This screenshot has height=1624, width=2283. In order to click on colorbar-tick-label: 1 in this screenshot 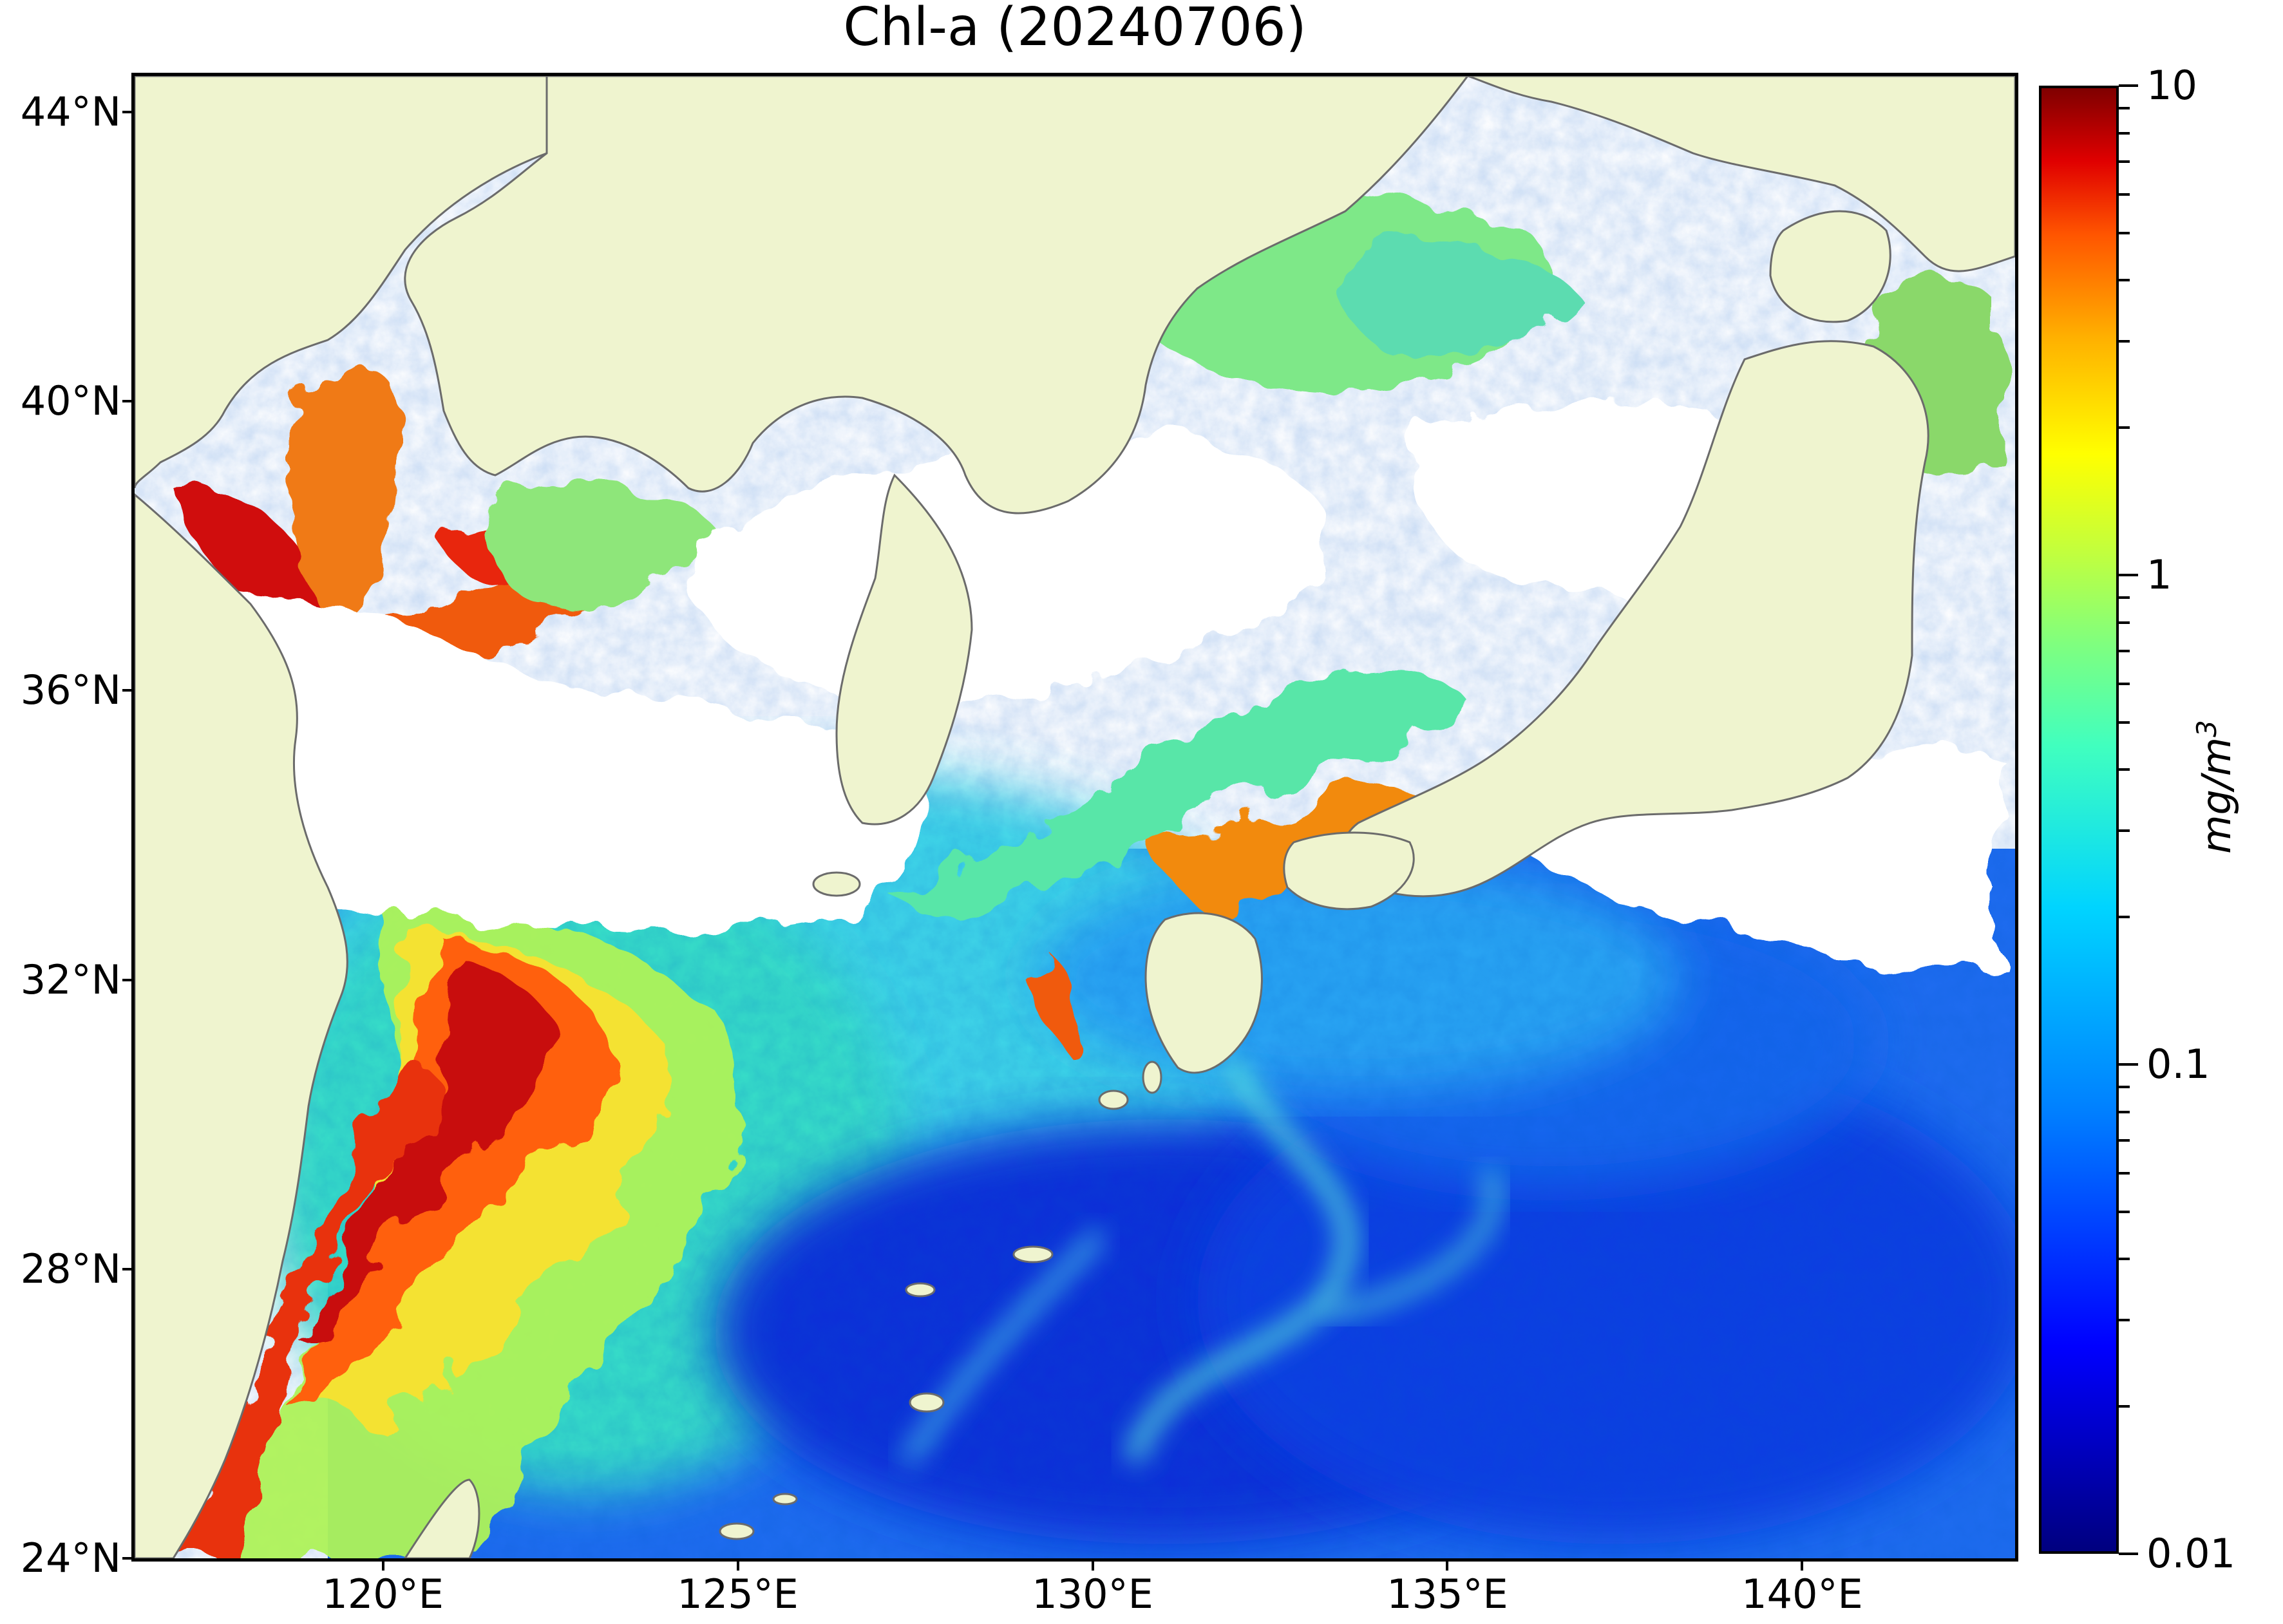, I will do `click(2159, 574)`.